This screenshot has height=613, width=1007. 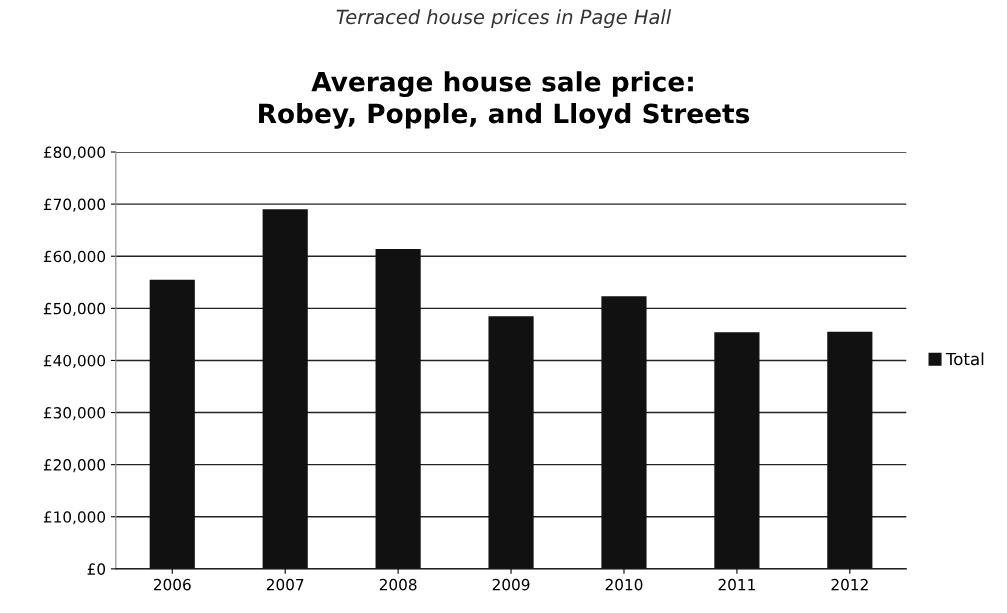 I want to click on x-tick-label: 2012, so click(x=849, y=584).